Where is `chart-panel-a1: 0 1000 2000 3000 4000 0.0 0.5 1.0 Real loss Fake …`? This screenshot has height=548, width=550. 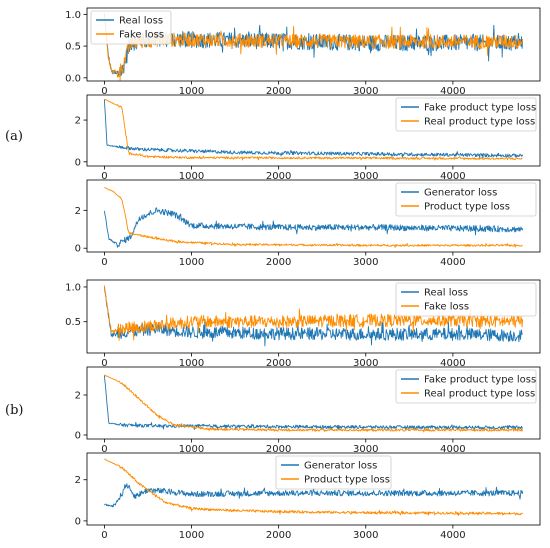 chart-panel-a1: 0 1000 2000 3000 4000 0.0 0.5 1.0 Real loss Fake … is located at coordinates (303, 52).